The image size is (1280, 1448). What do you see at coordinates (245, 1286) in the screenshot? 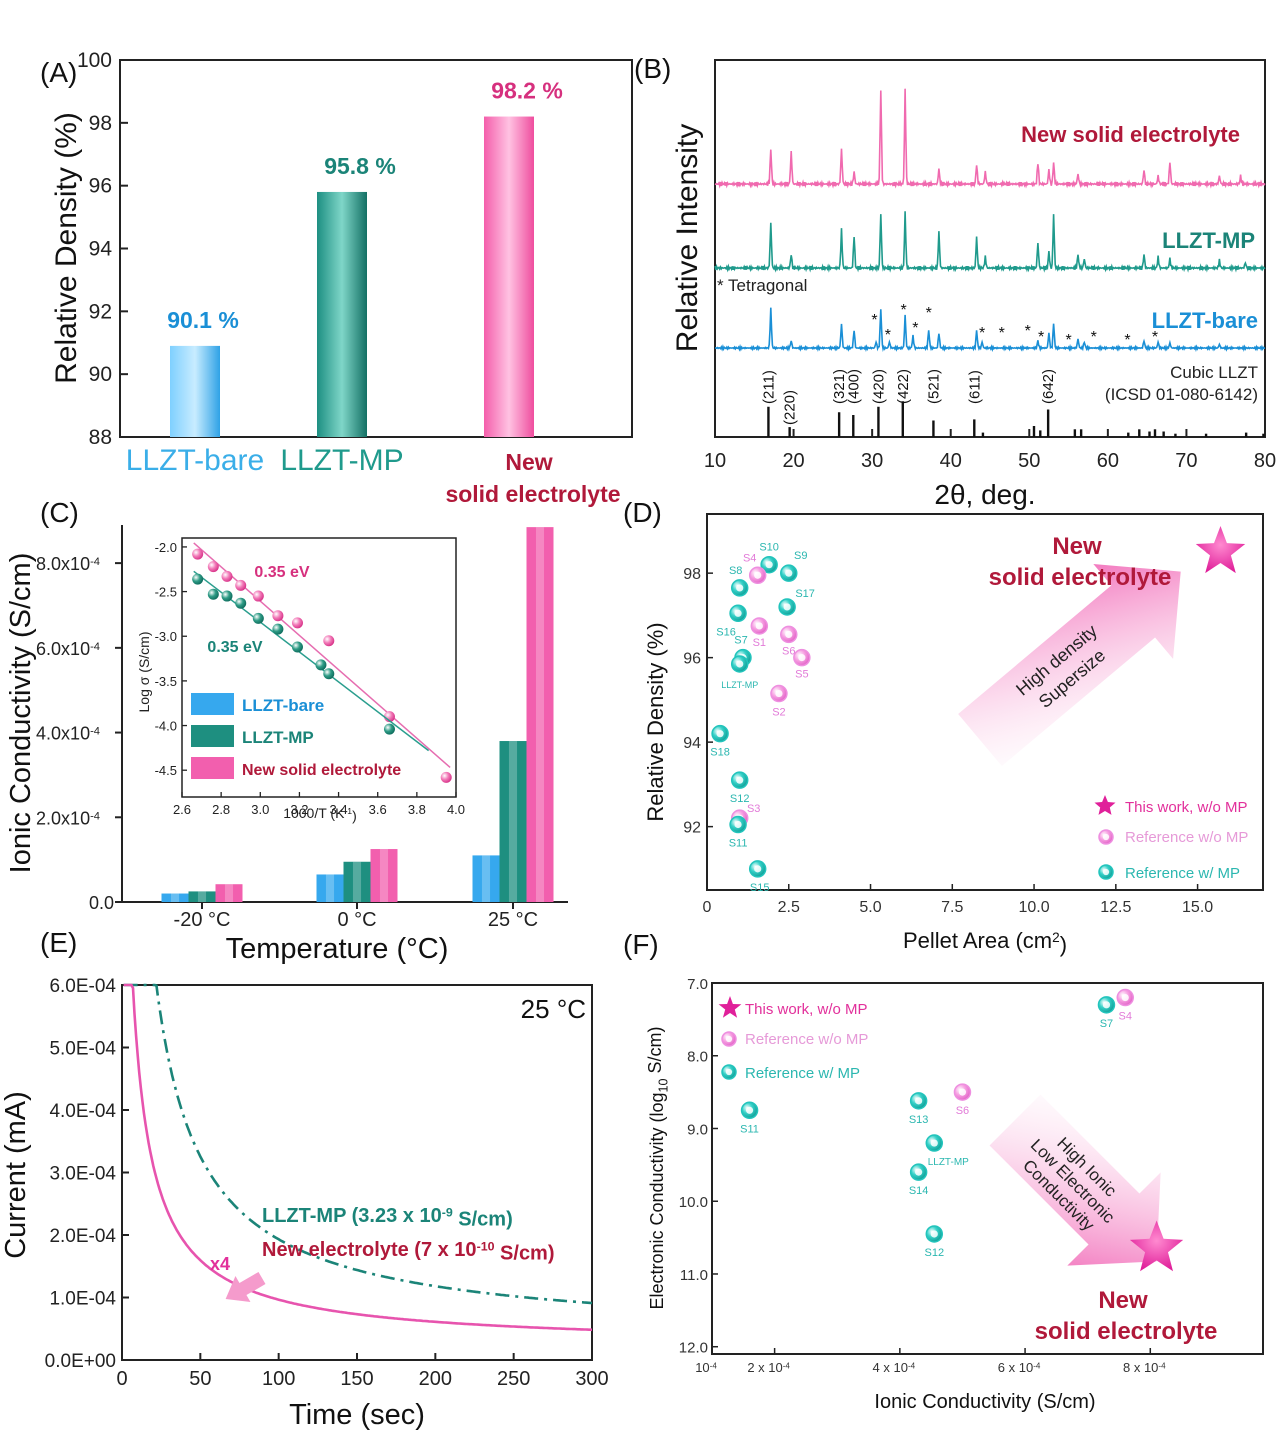
I see `factor-arrow` at bounding box center [245, 1286].